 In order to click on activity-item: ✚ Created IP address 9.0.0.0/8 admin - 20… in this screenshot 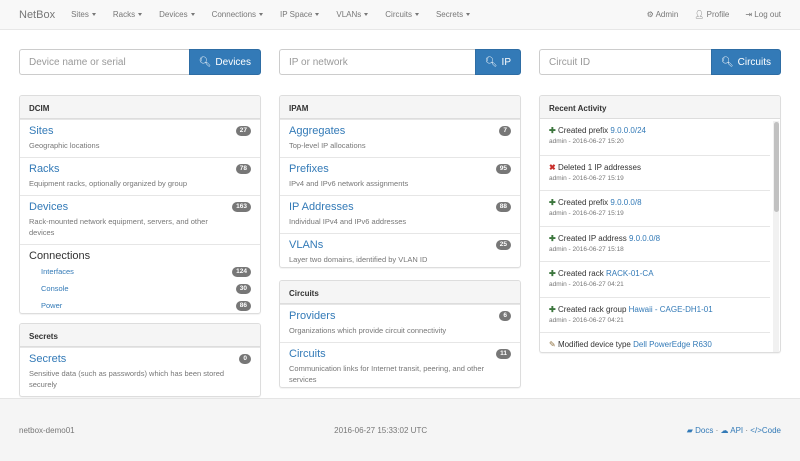, I will do `click(655, 243)`.